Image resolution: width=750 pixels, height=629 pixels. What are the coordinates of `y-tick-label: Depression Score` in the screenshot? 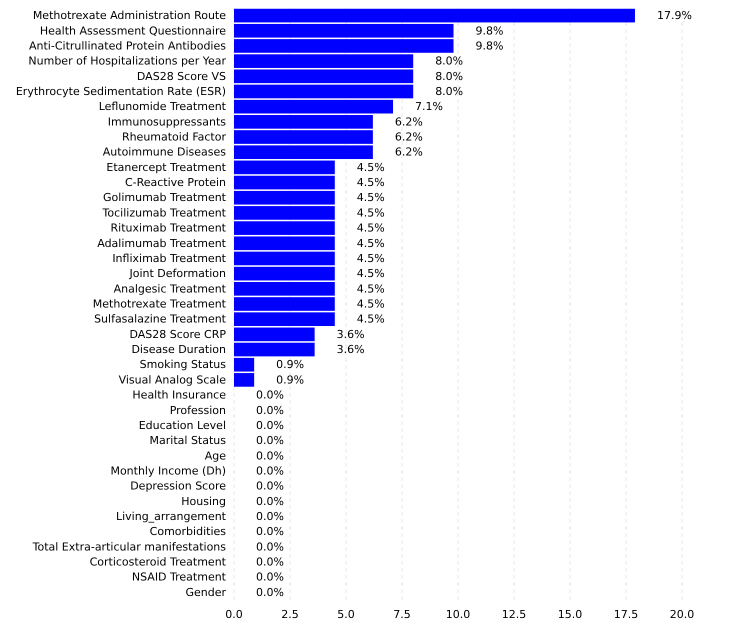 It's located at (178, 486).